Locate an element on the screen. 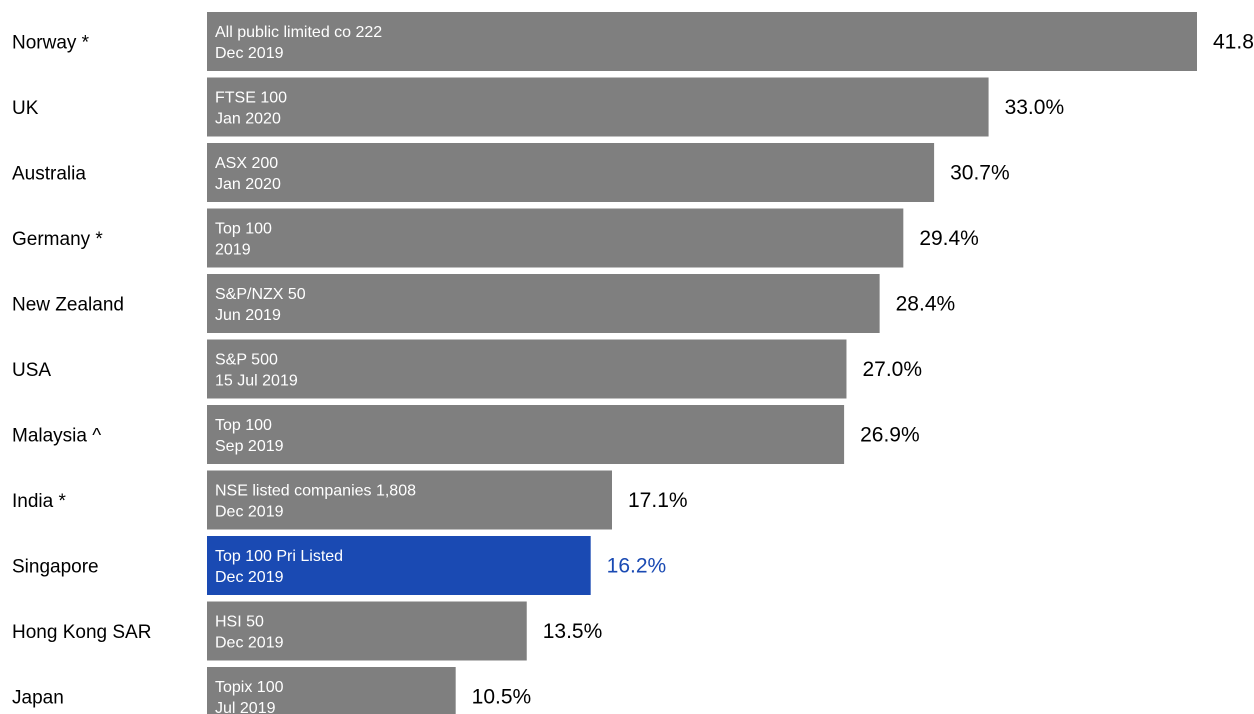 Image resolution: width=1254 pixels, height=714 pixels. highlighted-bar is located at coordinates (399, 565).